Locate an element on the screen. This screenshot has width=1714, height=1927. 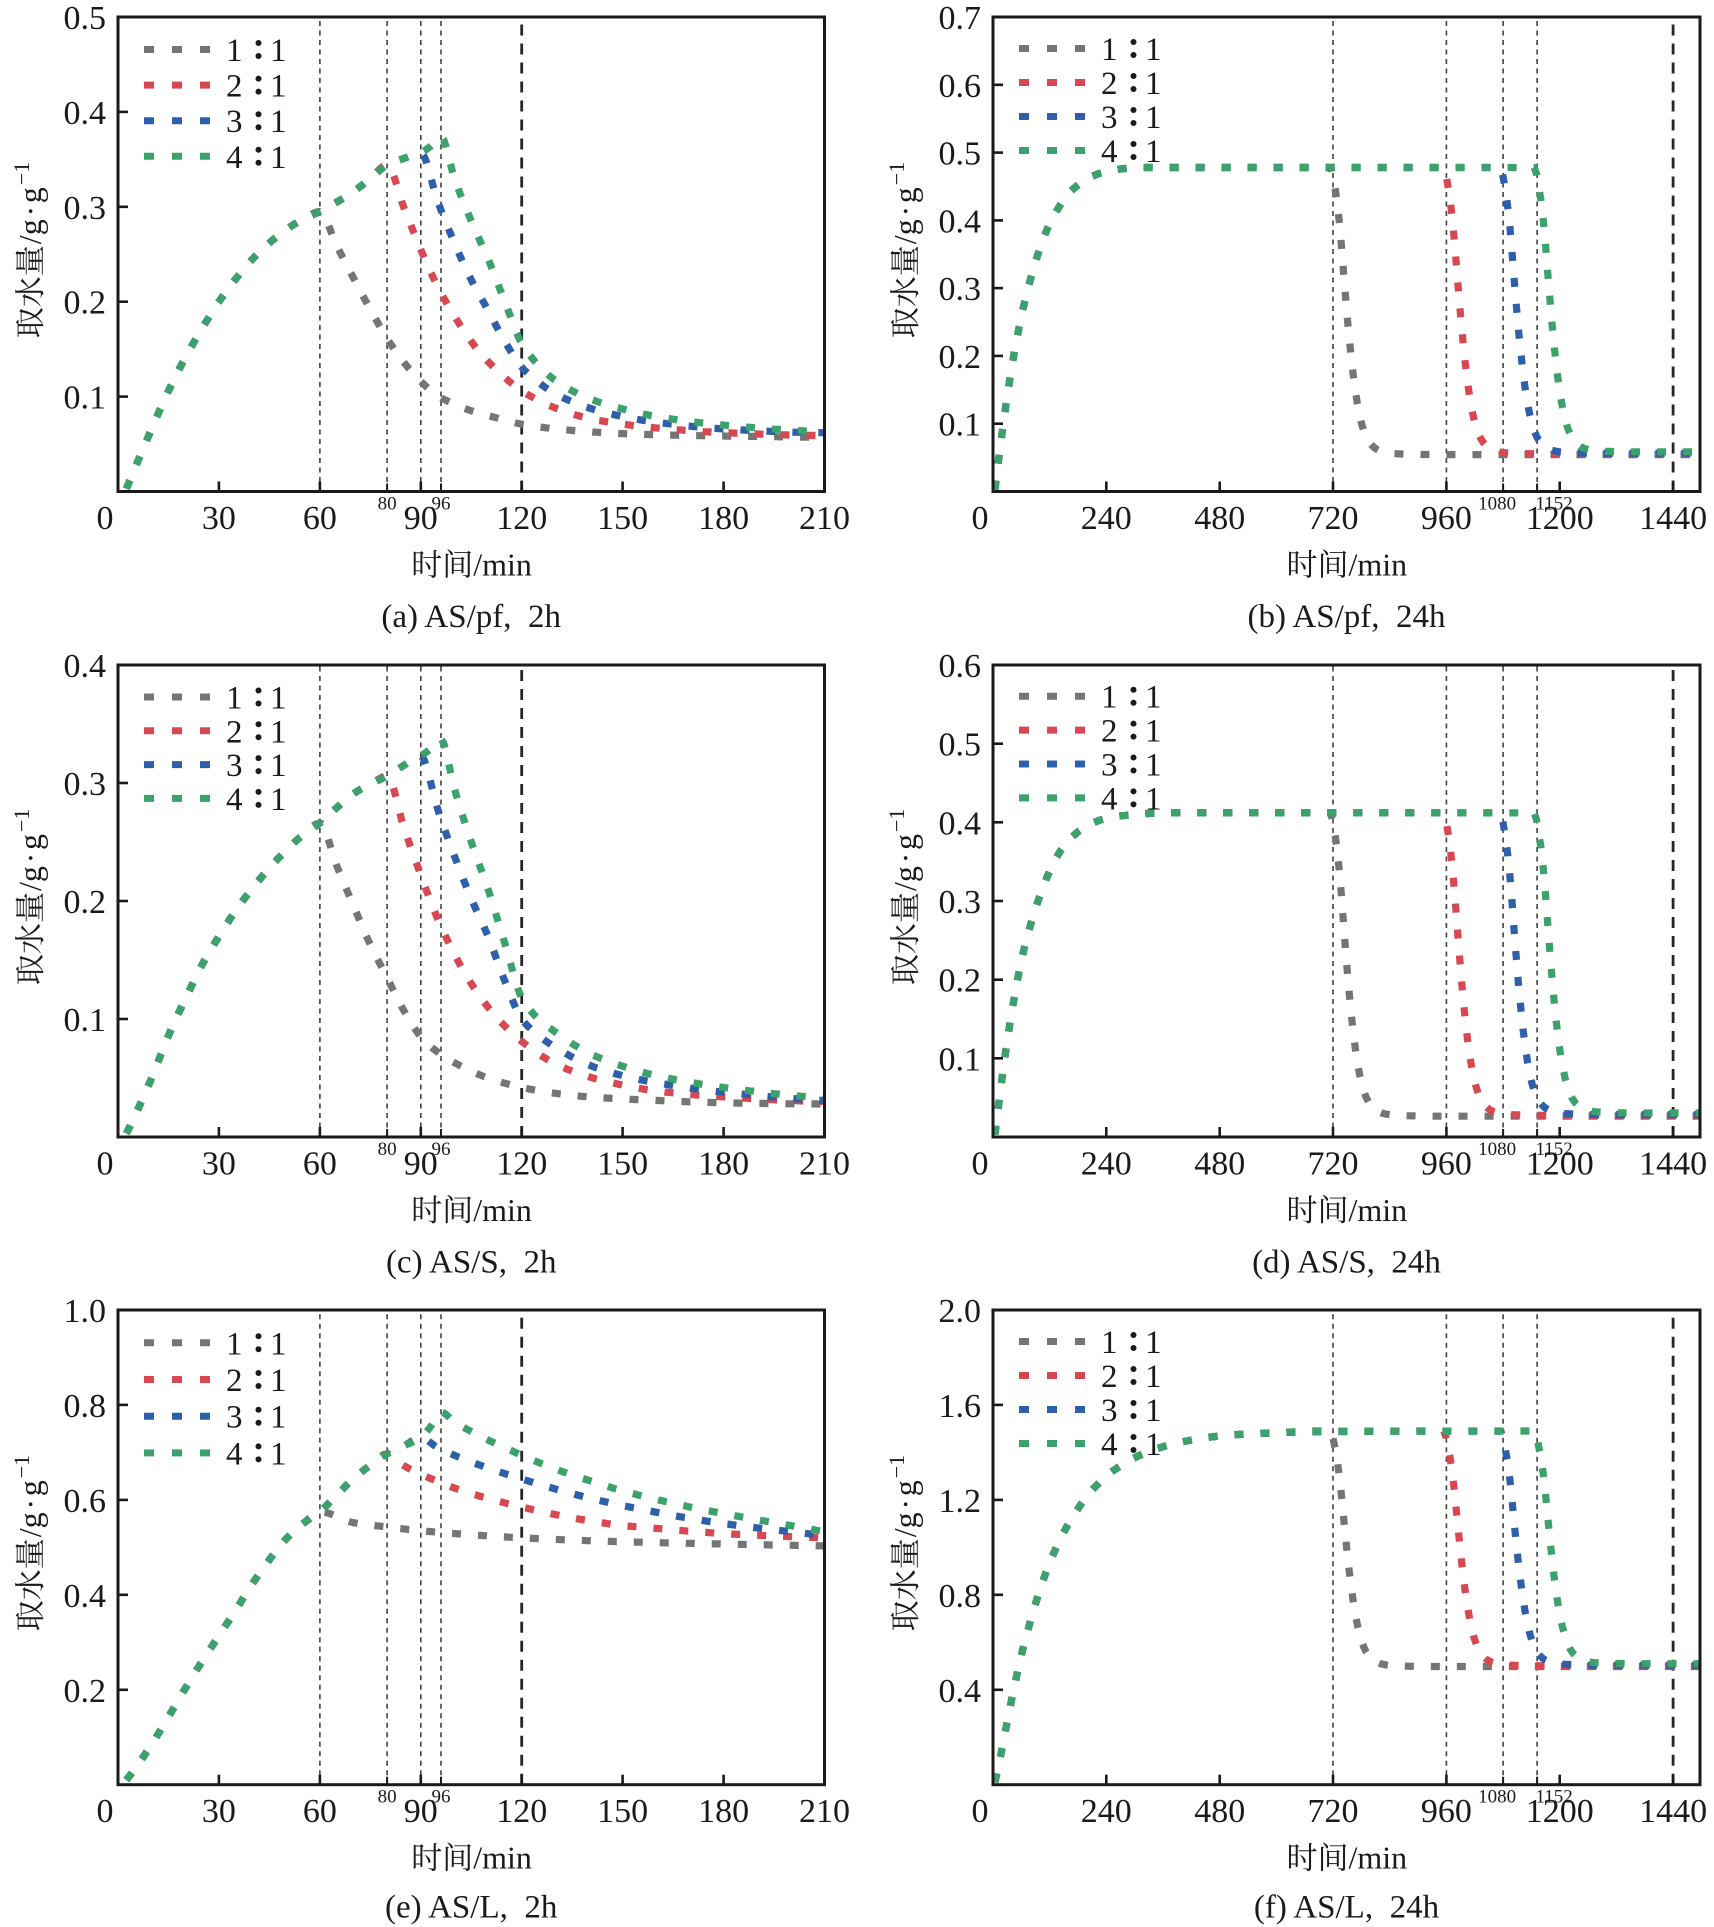
svg-text: (d) AS/S, 24h is located at coordinates (1346, 1263).